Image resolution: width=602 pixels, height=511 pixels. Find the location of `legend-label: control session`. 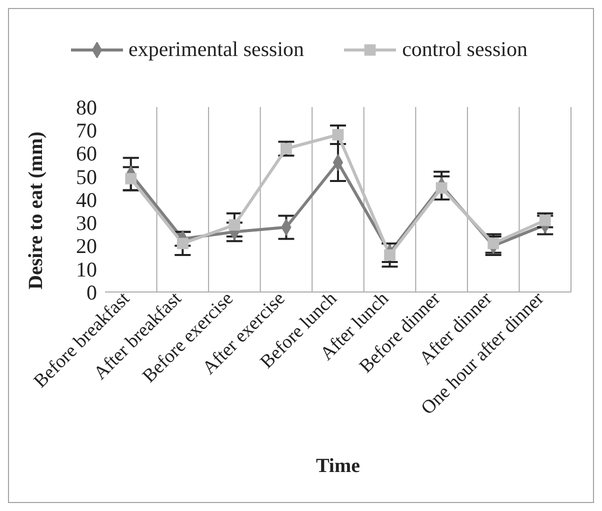

legend-label: control session is located at coordinates (465, 49).